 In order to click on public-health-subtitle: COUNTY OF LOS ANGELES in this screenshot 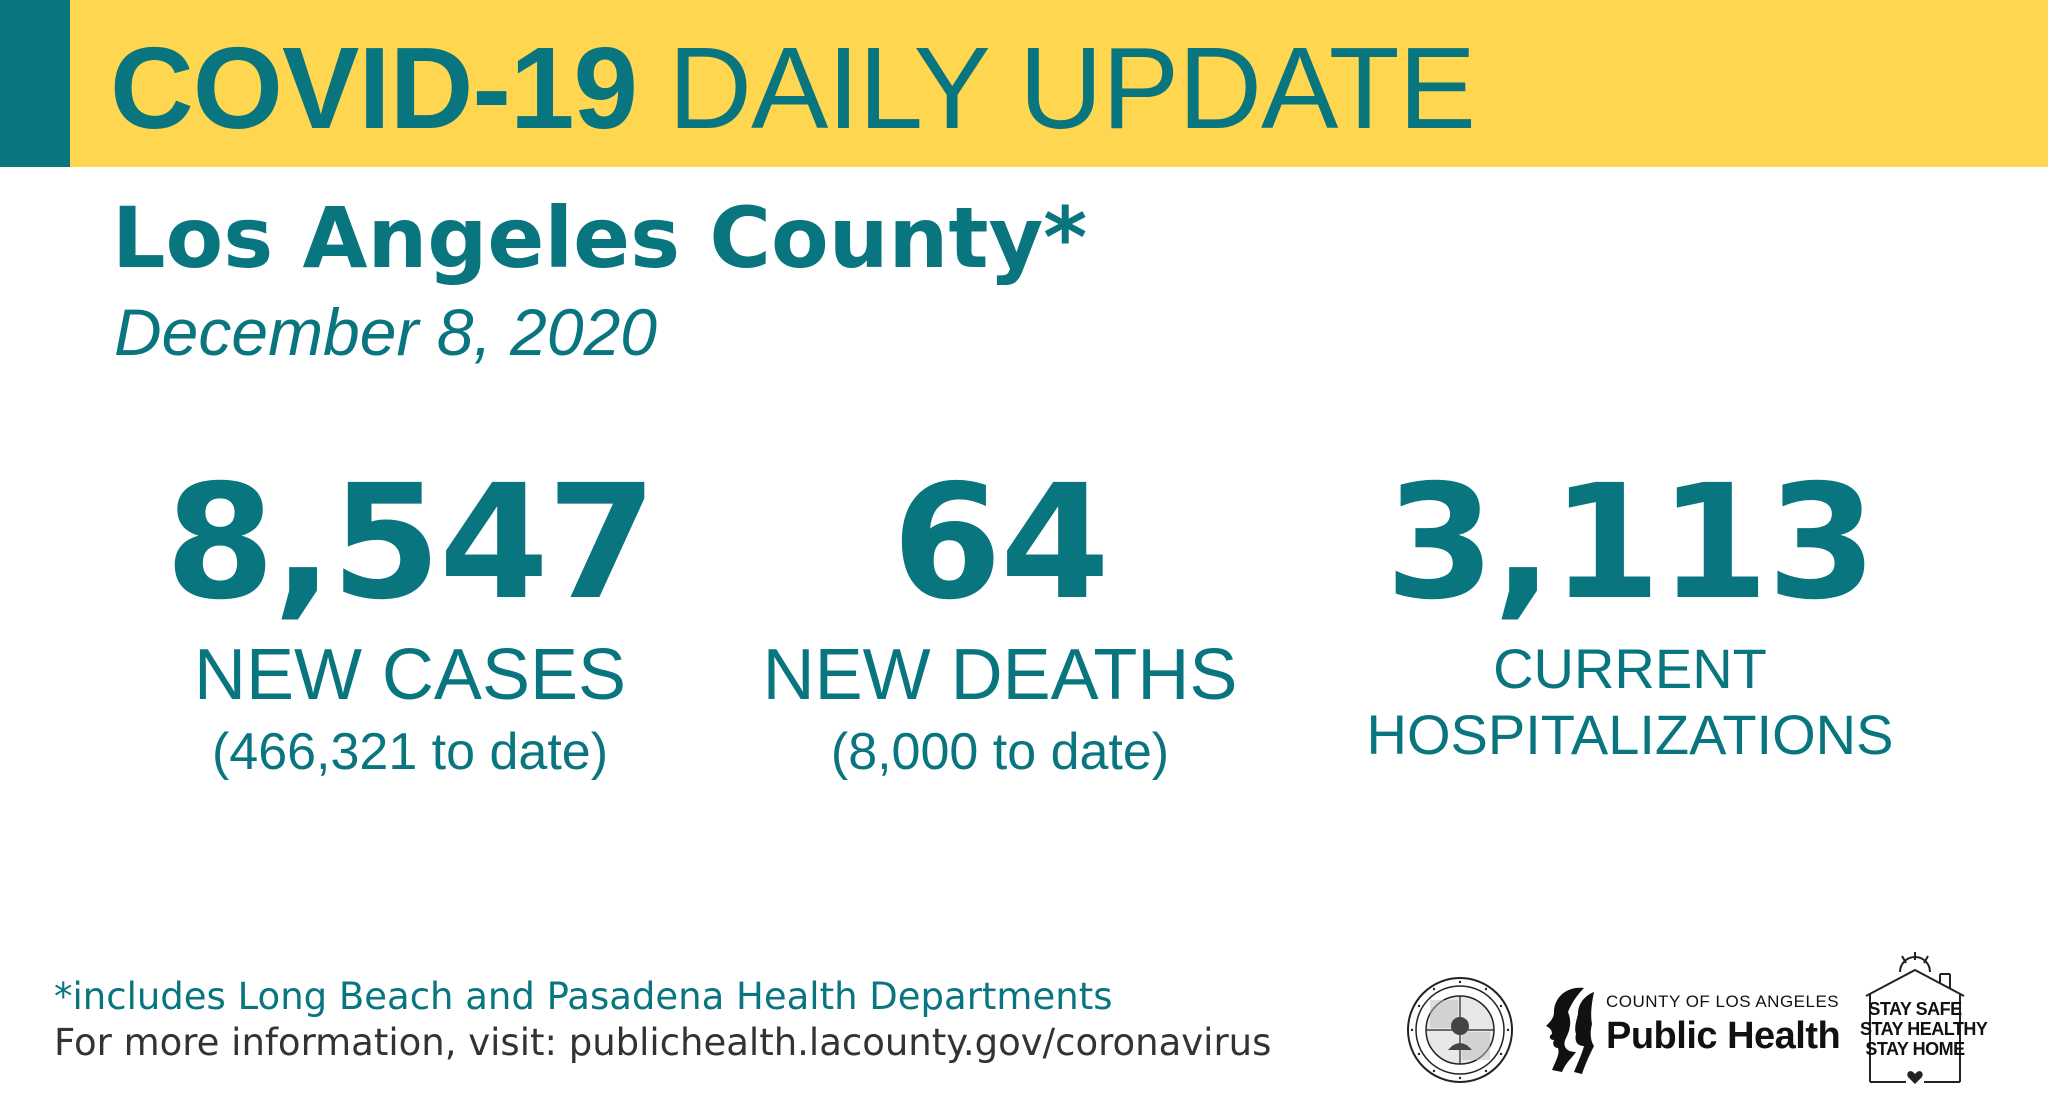, I will do `click(1723, 1001)`.